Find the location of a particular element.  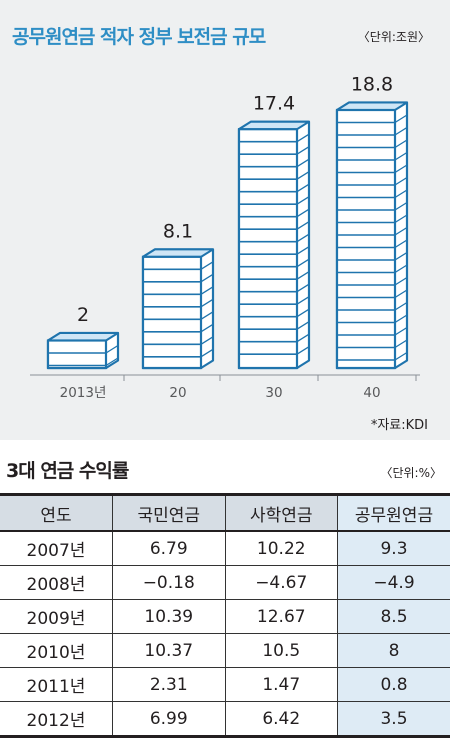

x-tick-label: 20 is located at coordinates (177, 393).